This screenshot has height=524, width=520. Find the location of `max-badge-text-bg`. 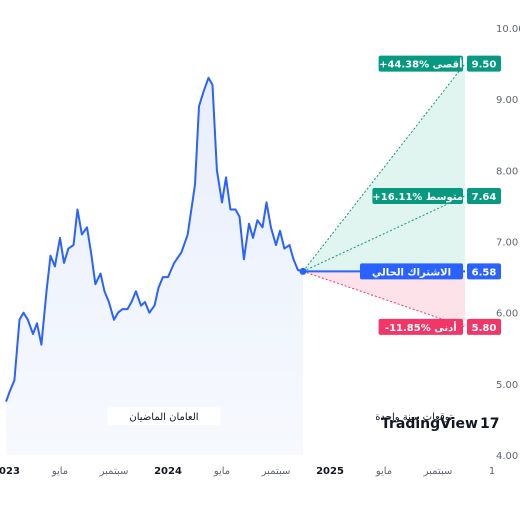

max-badge-text-bg is located at coordinates (420, 63).